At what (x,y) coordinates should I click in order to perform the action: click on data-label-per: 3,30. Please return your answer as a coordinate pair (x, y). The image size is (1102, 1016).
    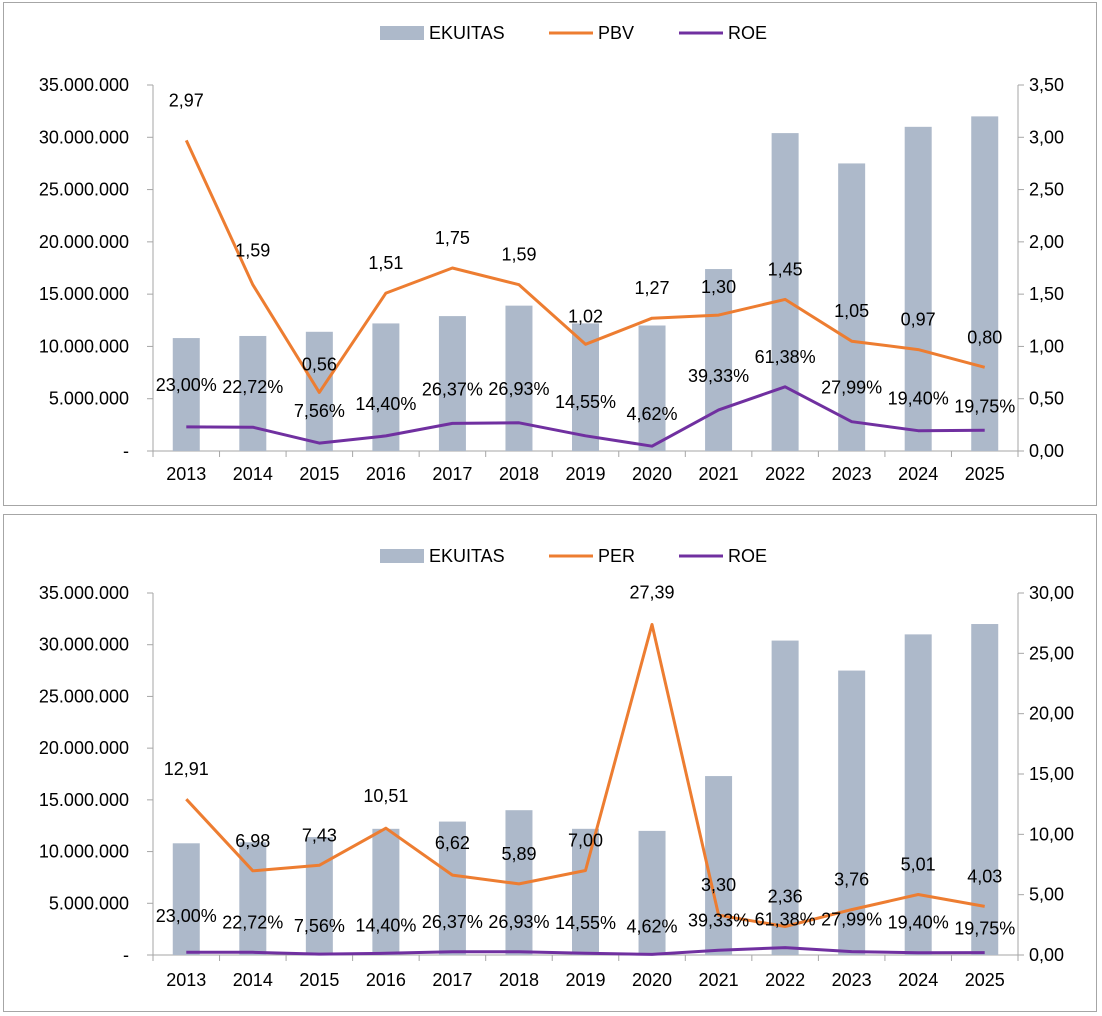
    Looking at the image, I should click on (718, 885).